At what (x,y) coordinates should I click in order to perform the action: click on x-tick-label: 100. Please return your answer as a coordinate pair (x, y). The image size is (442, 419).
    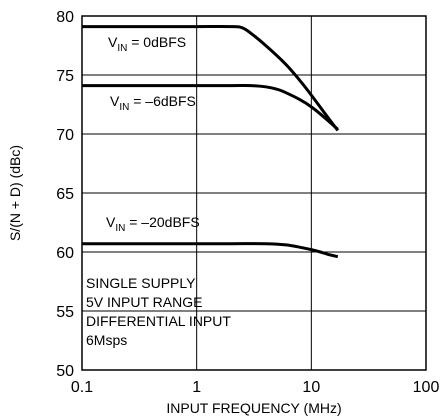
    Looking at the image, I should click on (426, 387).